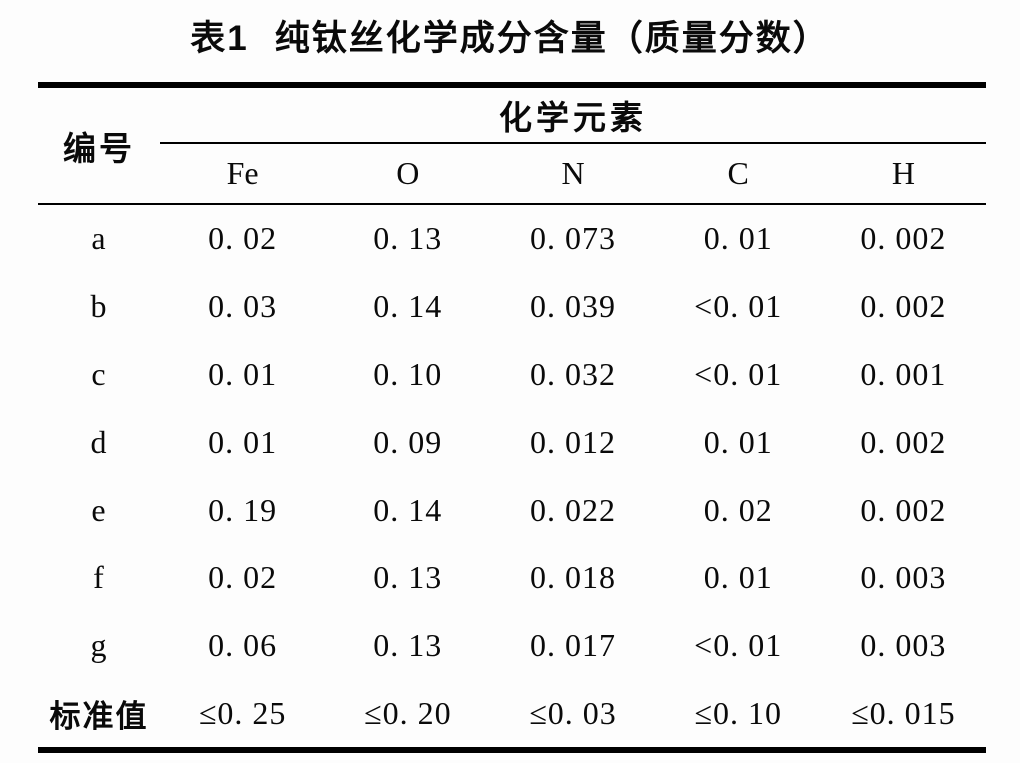 The image size is (1020, 763). What do you see at coordinates (512, 307) in the screenshot?
I see `table-row: b 0. 03 0. 14 0. 039 <0. 01 0. 002` at bounding box center [512, 307].